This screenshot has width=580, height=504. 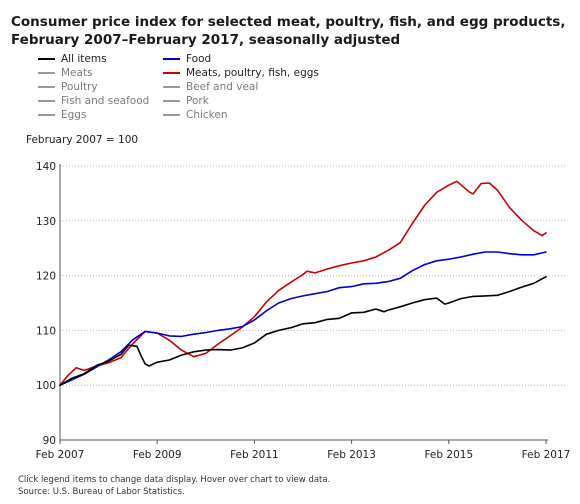 I want to click on legend-item: Chicken, so click(x=195, y=115).